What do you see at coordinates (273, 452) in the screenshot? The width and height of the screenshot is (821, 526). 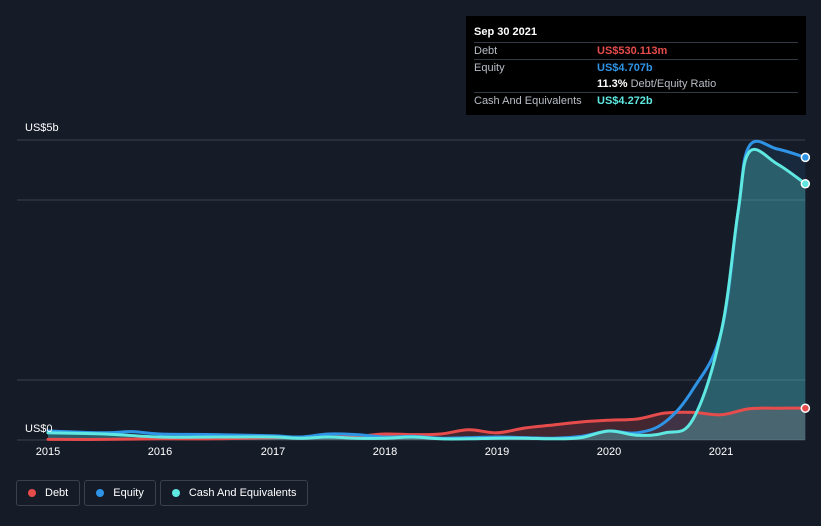 I see `x-tick-label: 2017` at bounding box center [273, 452].